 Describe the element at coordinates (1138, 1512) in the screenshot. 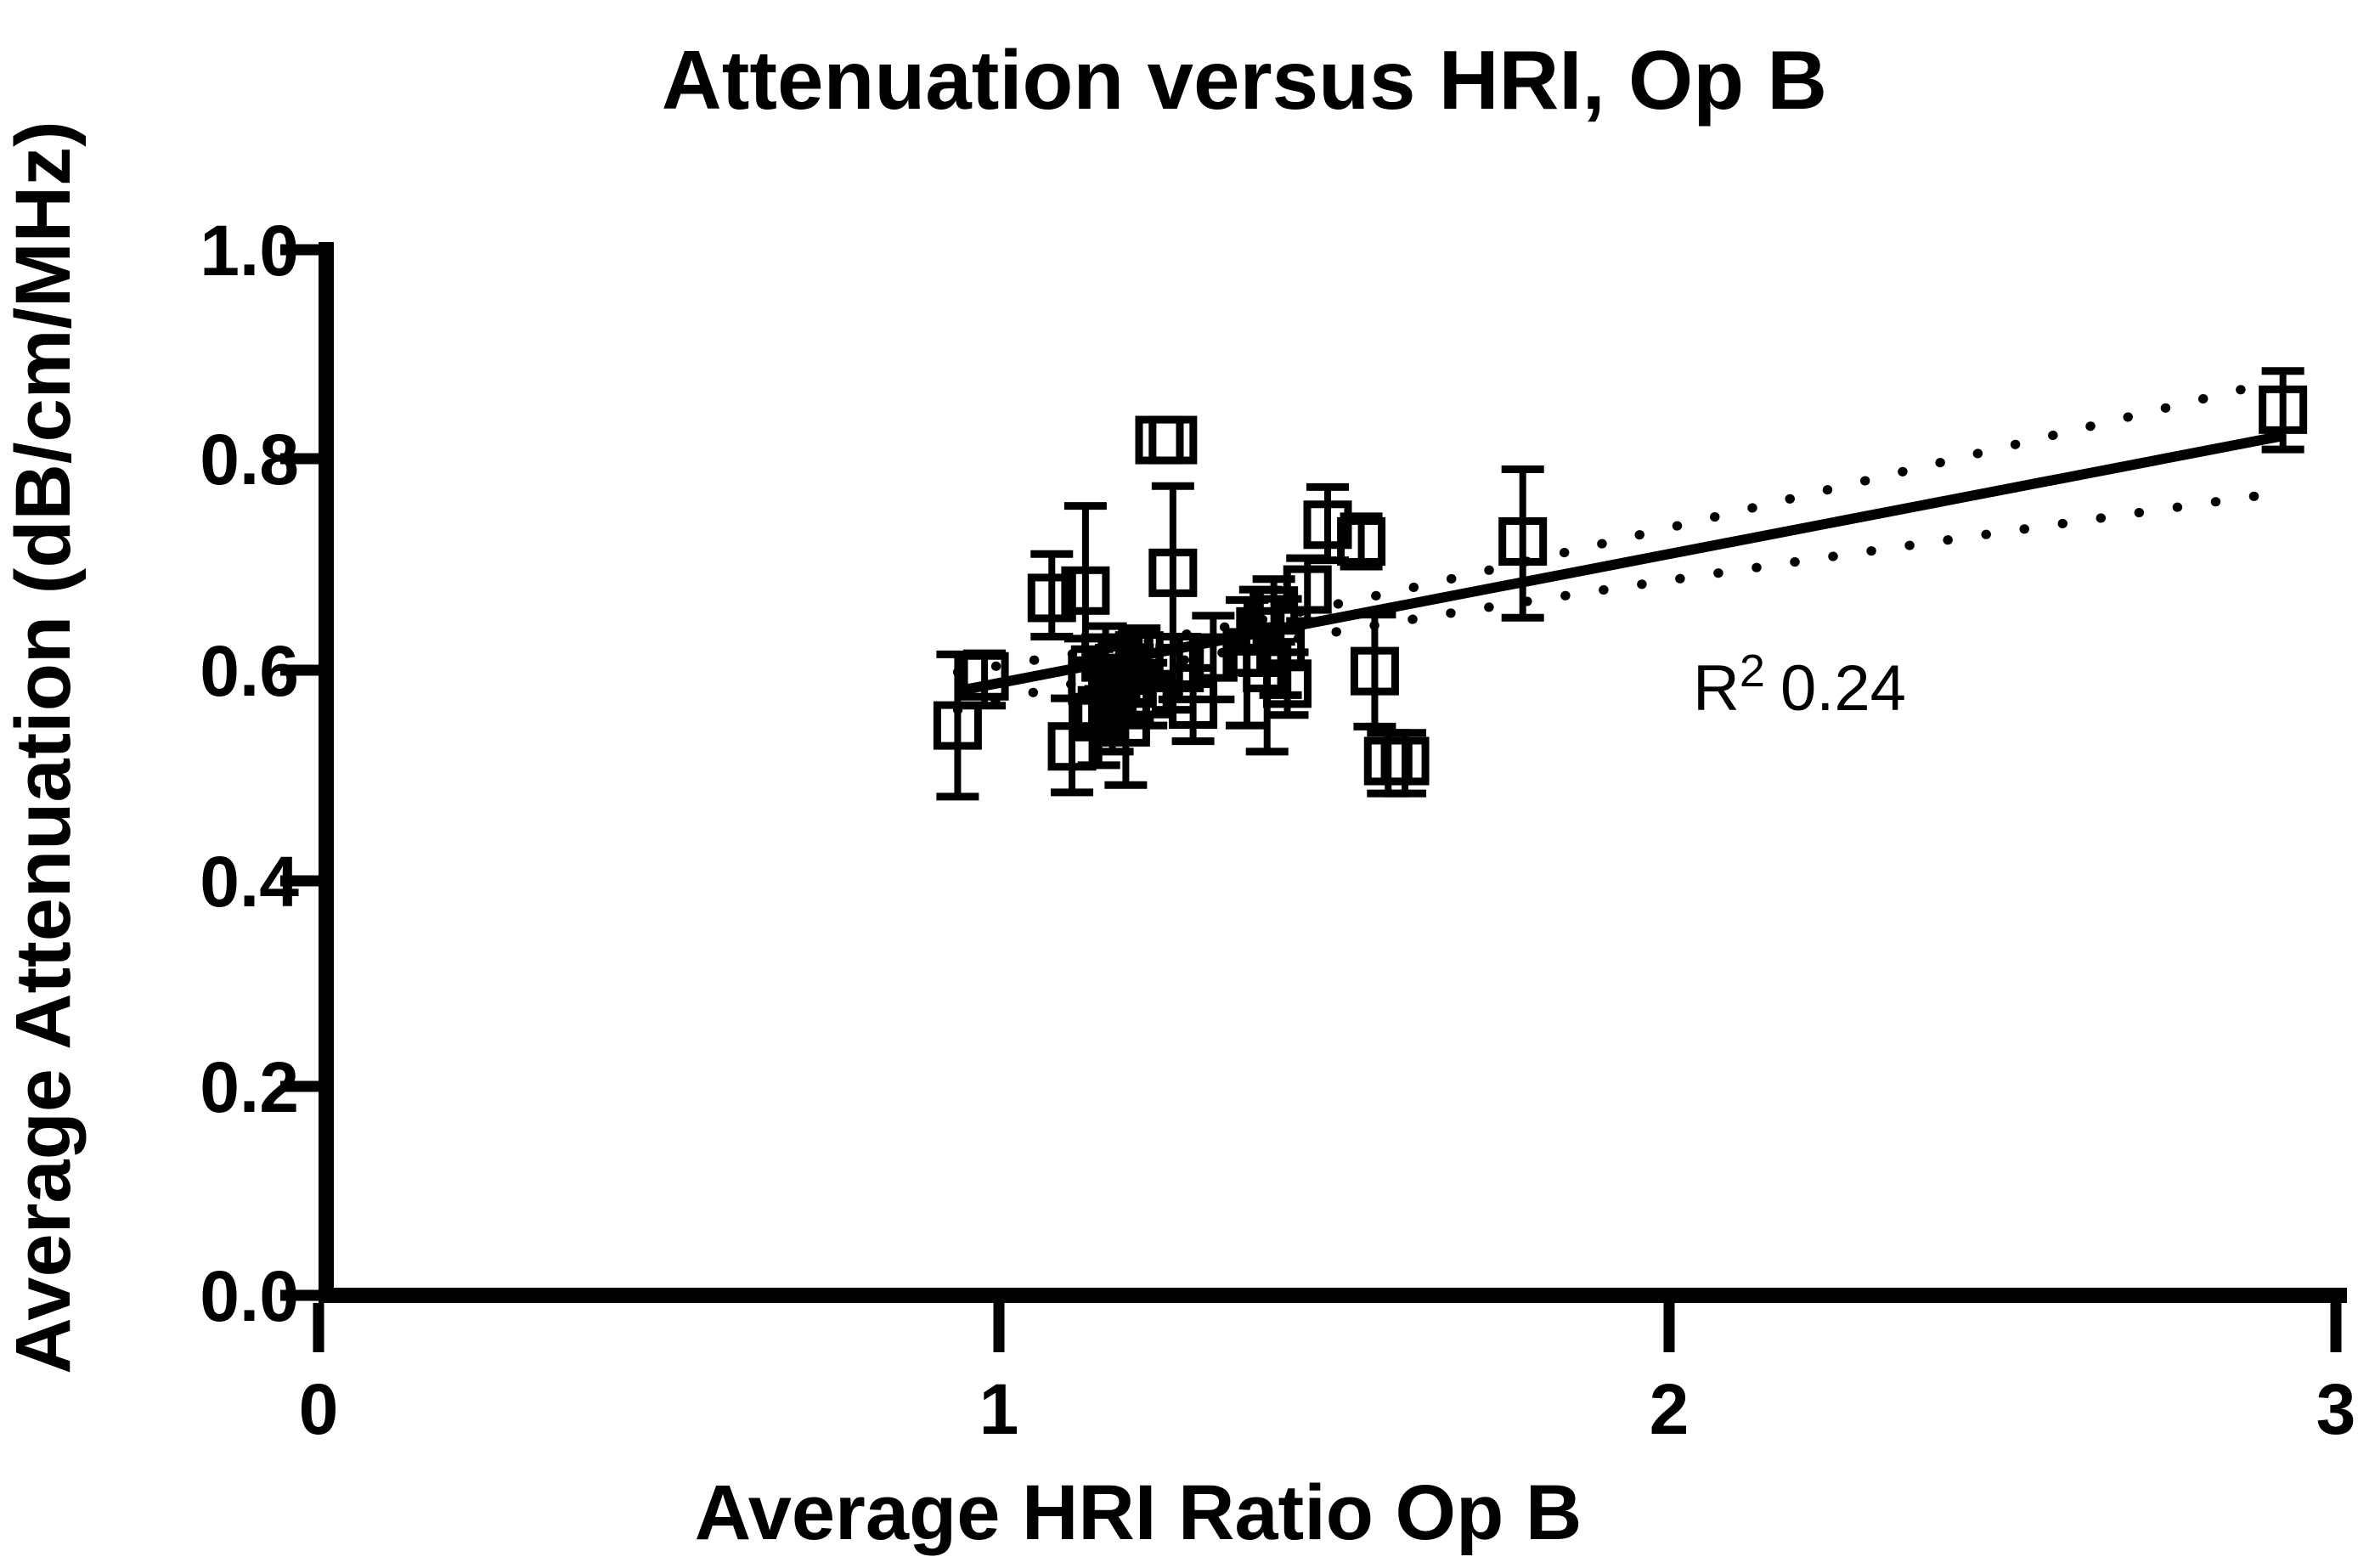

I see `x-axis-title: Average HRI Ratio Op B` at that location.